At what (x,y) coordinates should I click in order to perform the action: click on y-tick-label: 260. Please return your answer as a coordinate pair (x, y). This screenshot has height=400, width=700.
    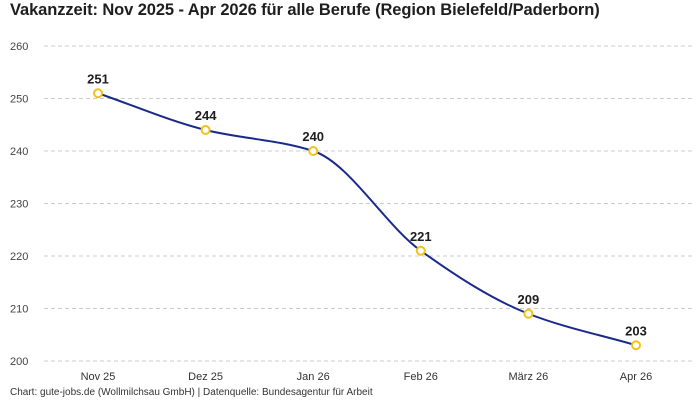
    Looking at the image, I should click on (19, 47).